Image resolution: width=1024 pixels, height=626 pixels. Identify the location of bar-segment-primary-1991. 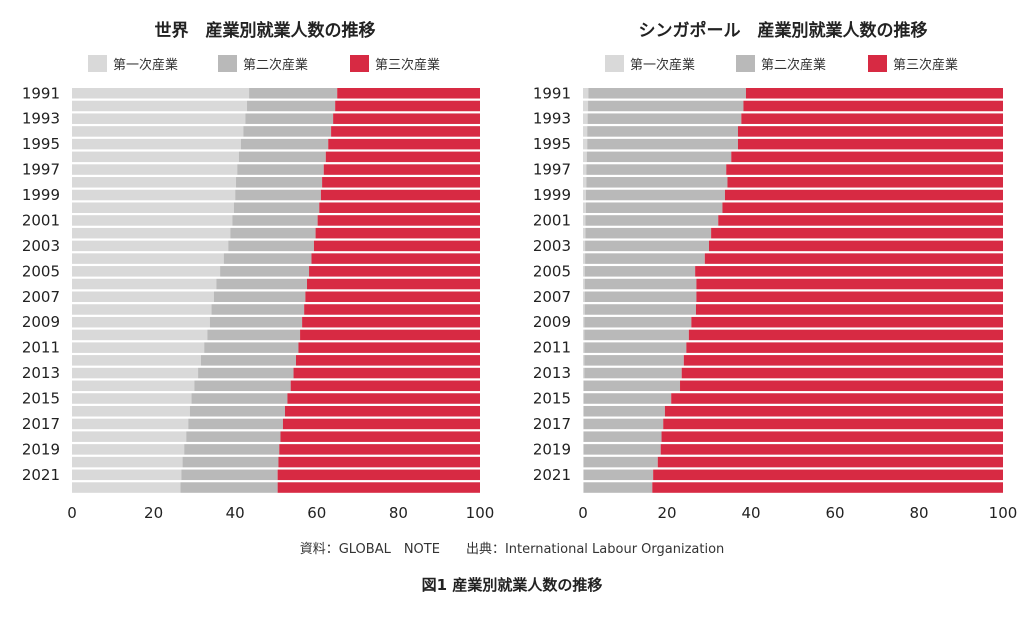
(161, 93).